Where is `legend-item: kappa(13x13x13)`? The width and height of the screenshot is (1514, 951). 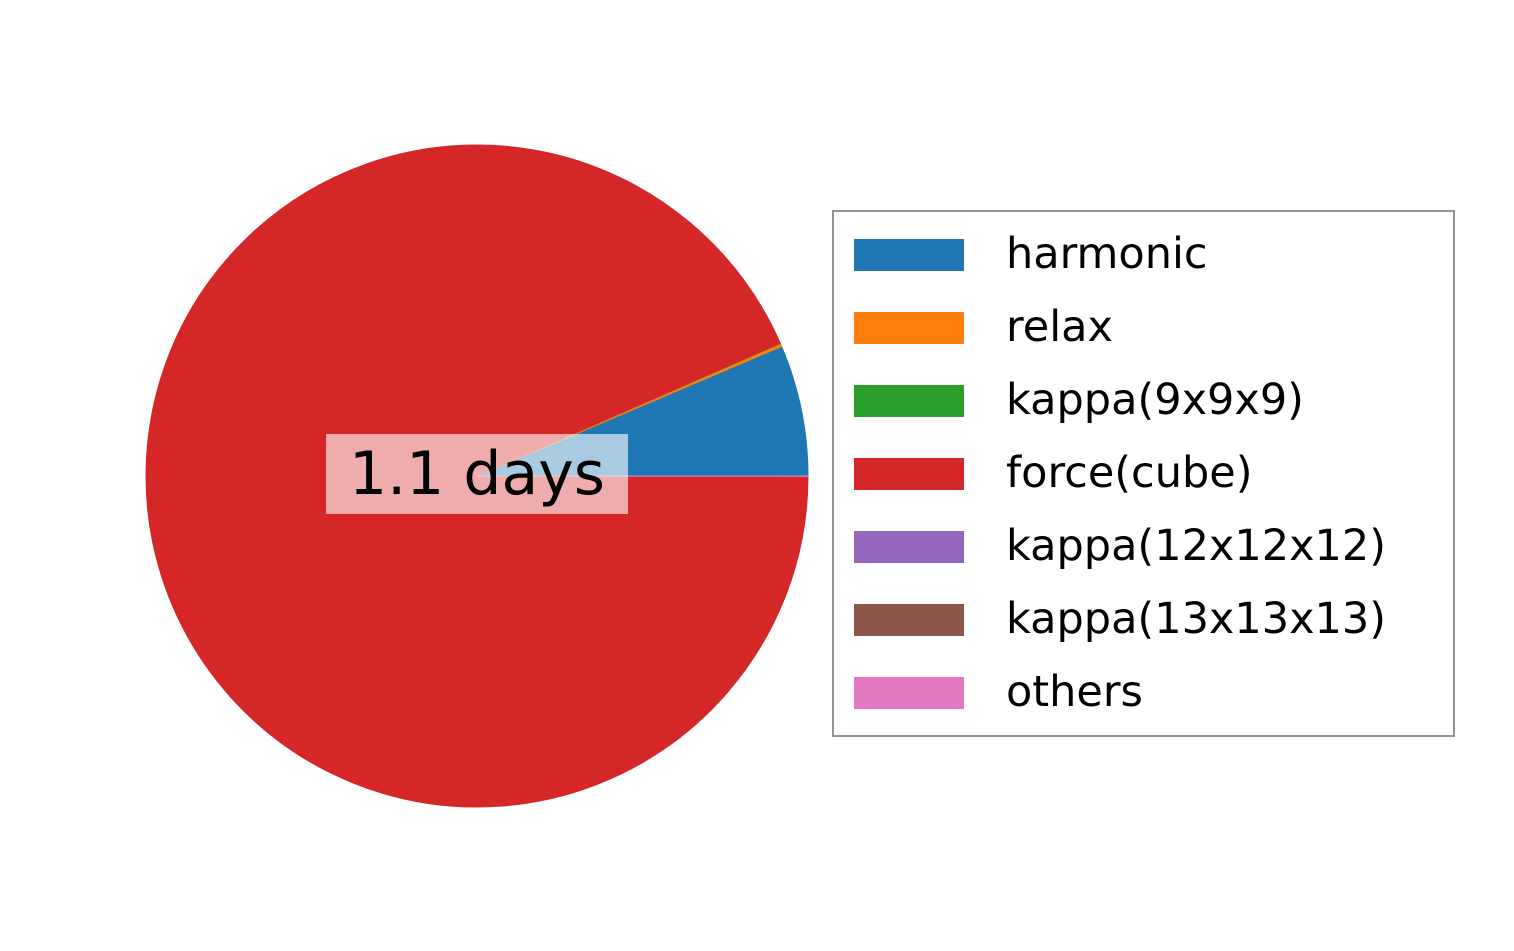 legend-item: kappa(13x13x13) is located at coordinates (1153, 619).